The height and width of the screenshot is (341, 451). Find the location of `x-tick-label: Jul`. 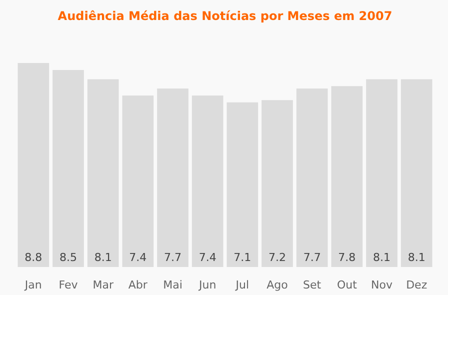

x-tick-label: Jul is located at coordinates (242, 285).